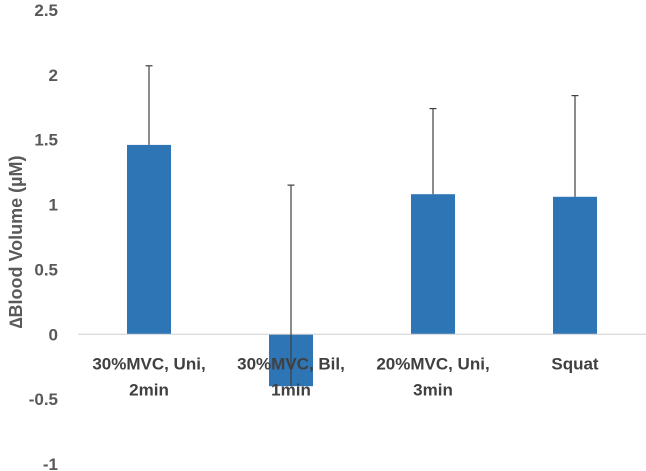 The width and height of the screenshot is (646, 471). Describe the element at coordinates (46, 10) in the screenshot. I see `y-tick-label: 2.5` at that location.